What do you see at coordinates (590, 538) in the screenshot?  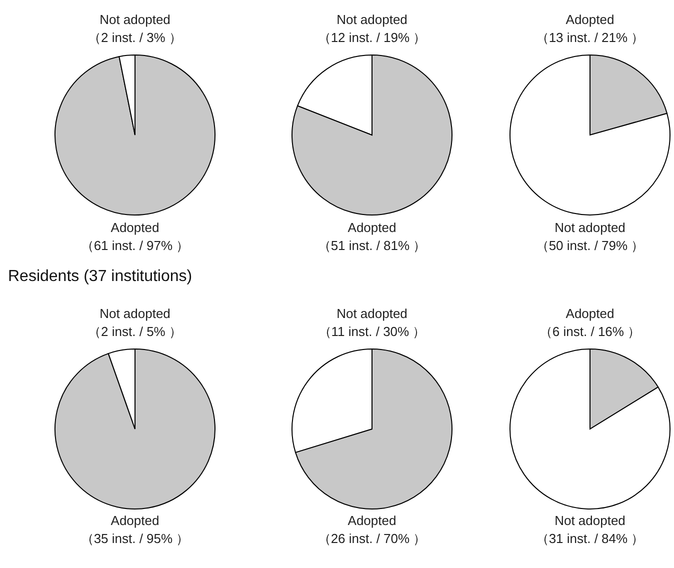 I see `data-label: （31 inst. / 84% ）` at bounding box center [590, 538].